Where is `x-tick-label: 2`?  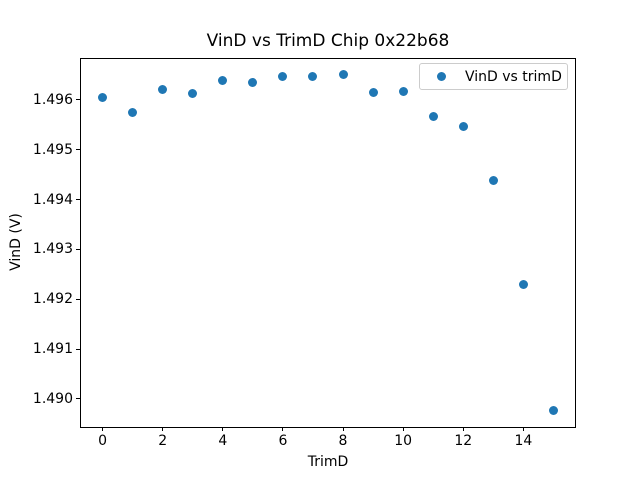
x-tick-label: 2 is located at coordinates (163, 441).